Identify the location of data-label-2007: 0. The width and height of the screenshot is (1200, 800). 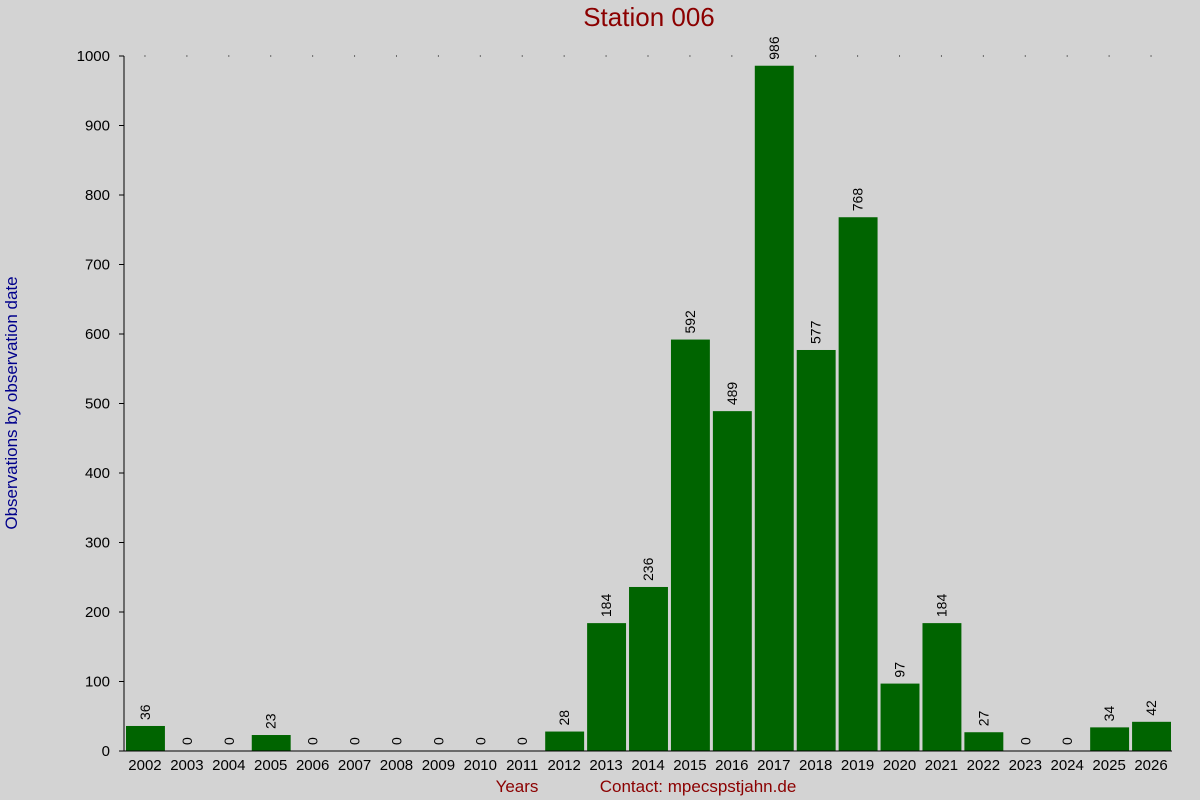
(355, 741).